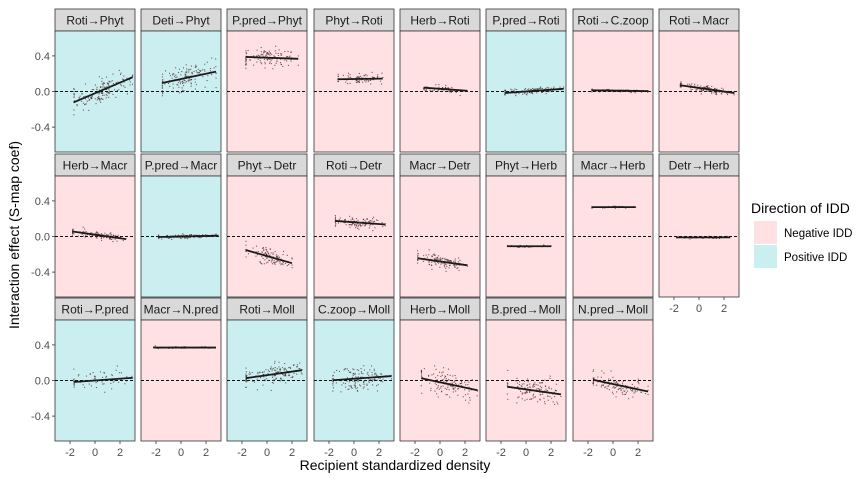 The image size is (864, 480). I want to click on y-tick-label: 0.4, so click(42, 346).